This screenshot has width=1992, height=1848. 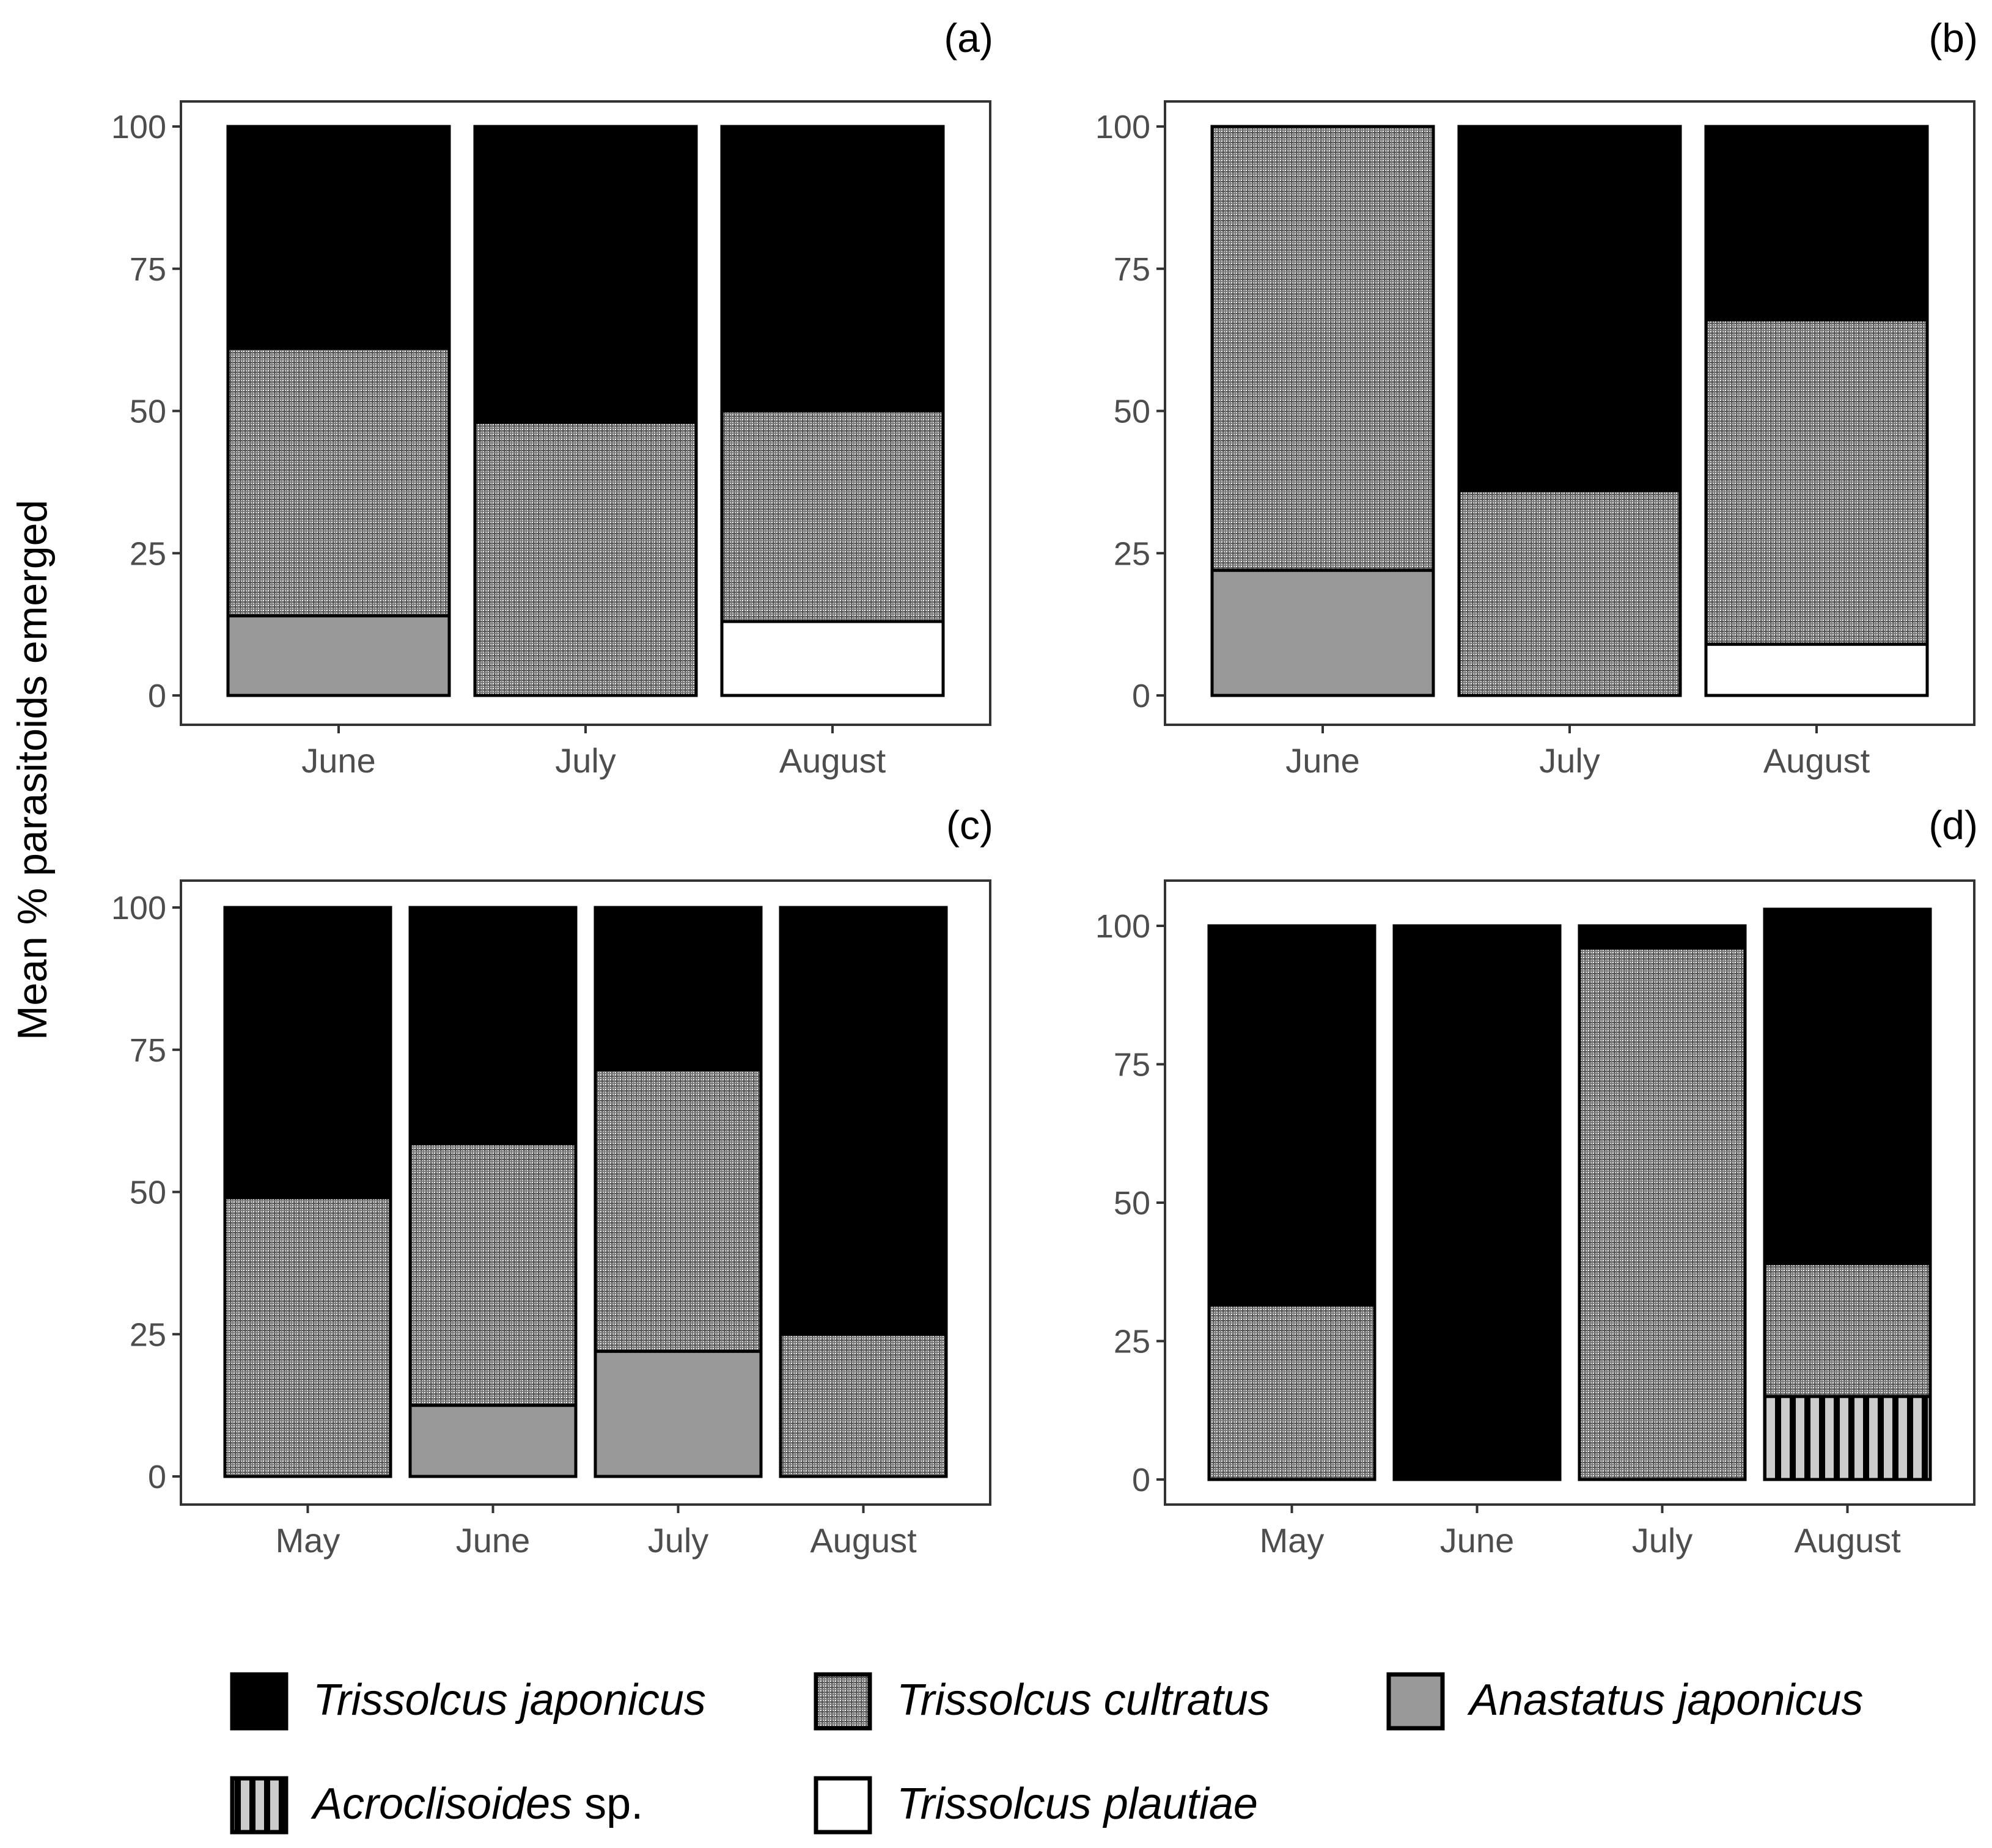 I want to click on legend-species-name: Trissolcus japonicus, so click(x=509, y=1701).